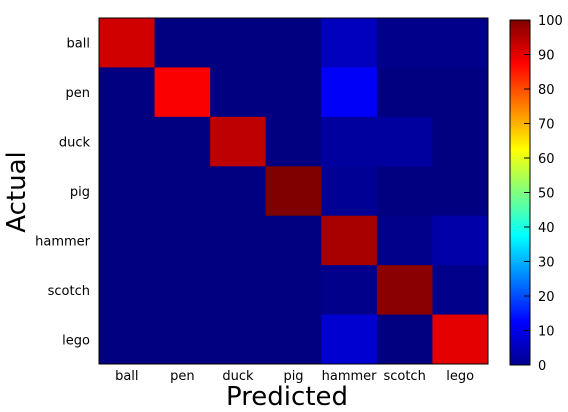  Describe the element at coordinates (63, 241) in the screenshot. I see `y-tick-label-hammer: hammer` at that location.